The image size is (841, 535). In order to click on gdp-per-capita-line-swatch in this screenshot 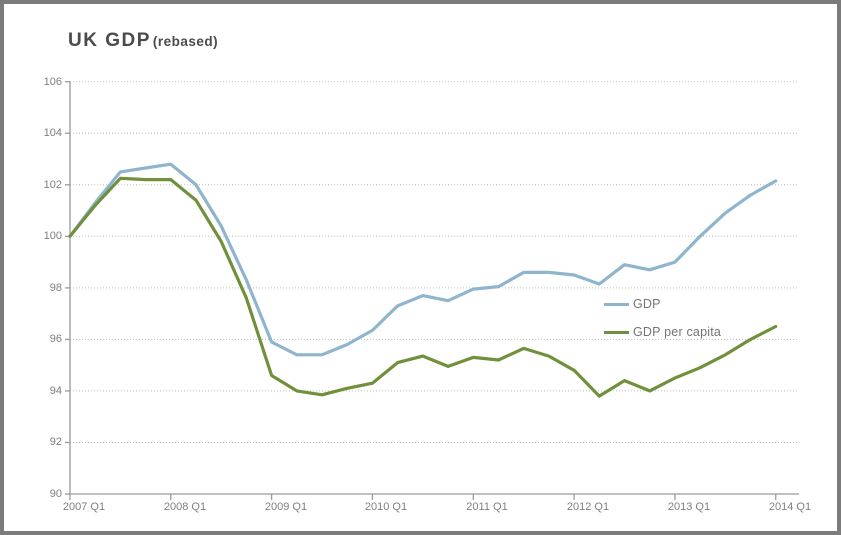, I will do `click(616, 332)`.